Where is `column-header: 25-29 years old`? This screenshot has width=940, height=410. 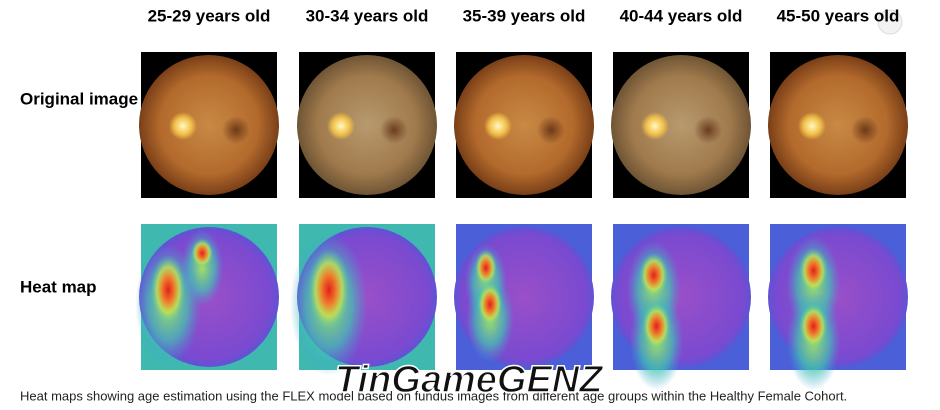
column-header: 25-29 years old is located at coordinates (209, 15).